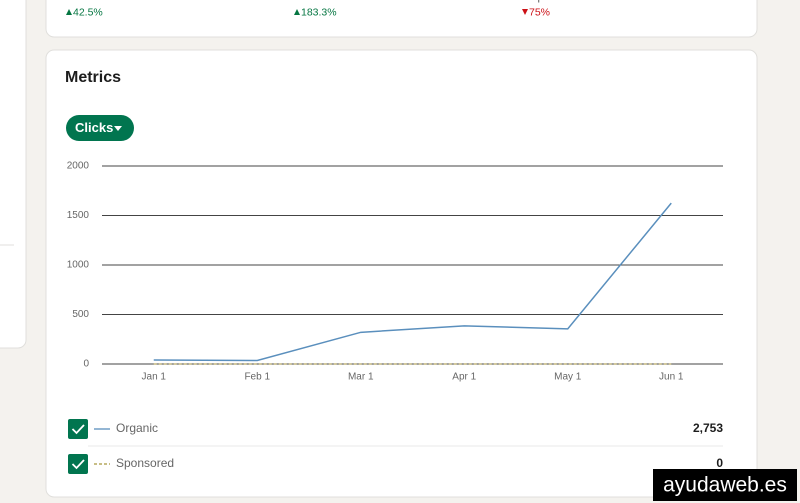 Image resolution: width=800 pixels, height=503 pixels. What do you see at coordinates (93, 77) in the screenshot?
I see `section-title: Metrics` at bounding box center [93, 77].